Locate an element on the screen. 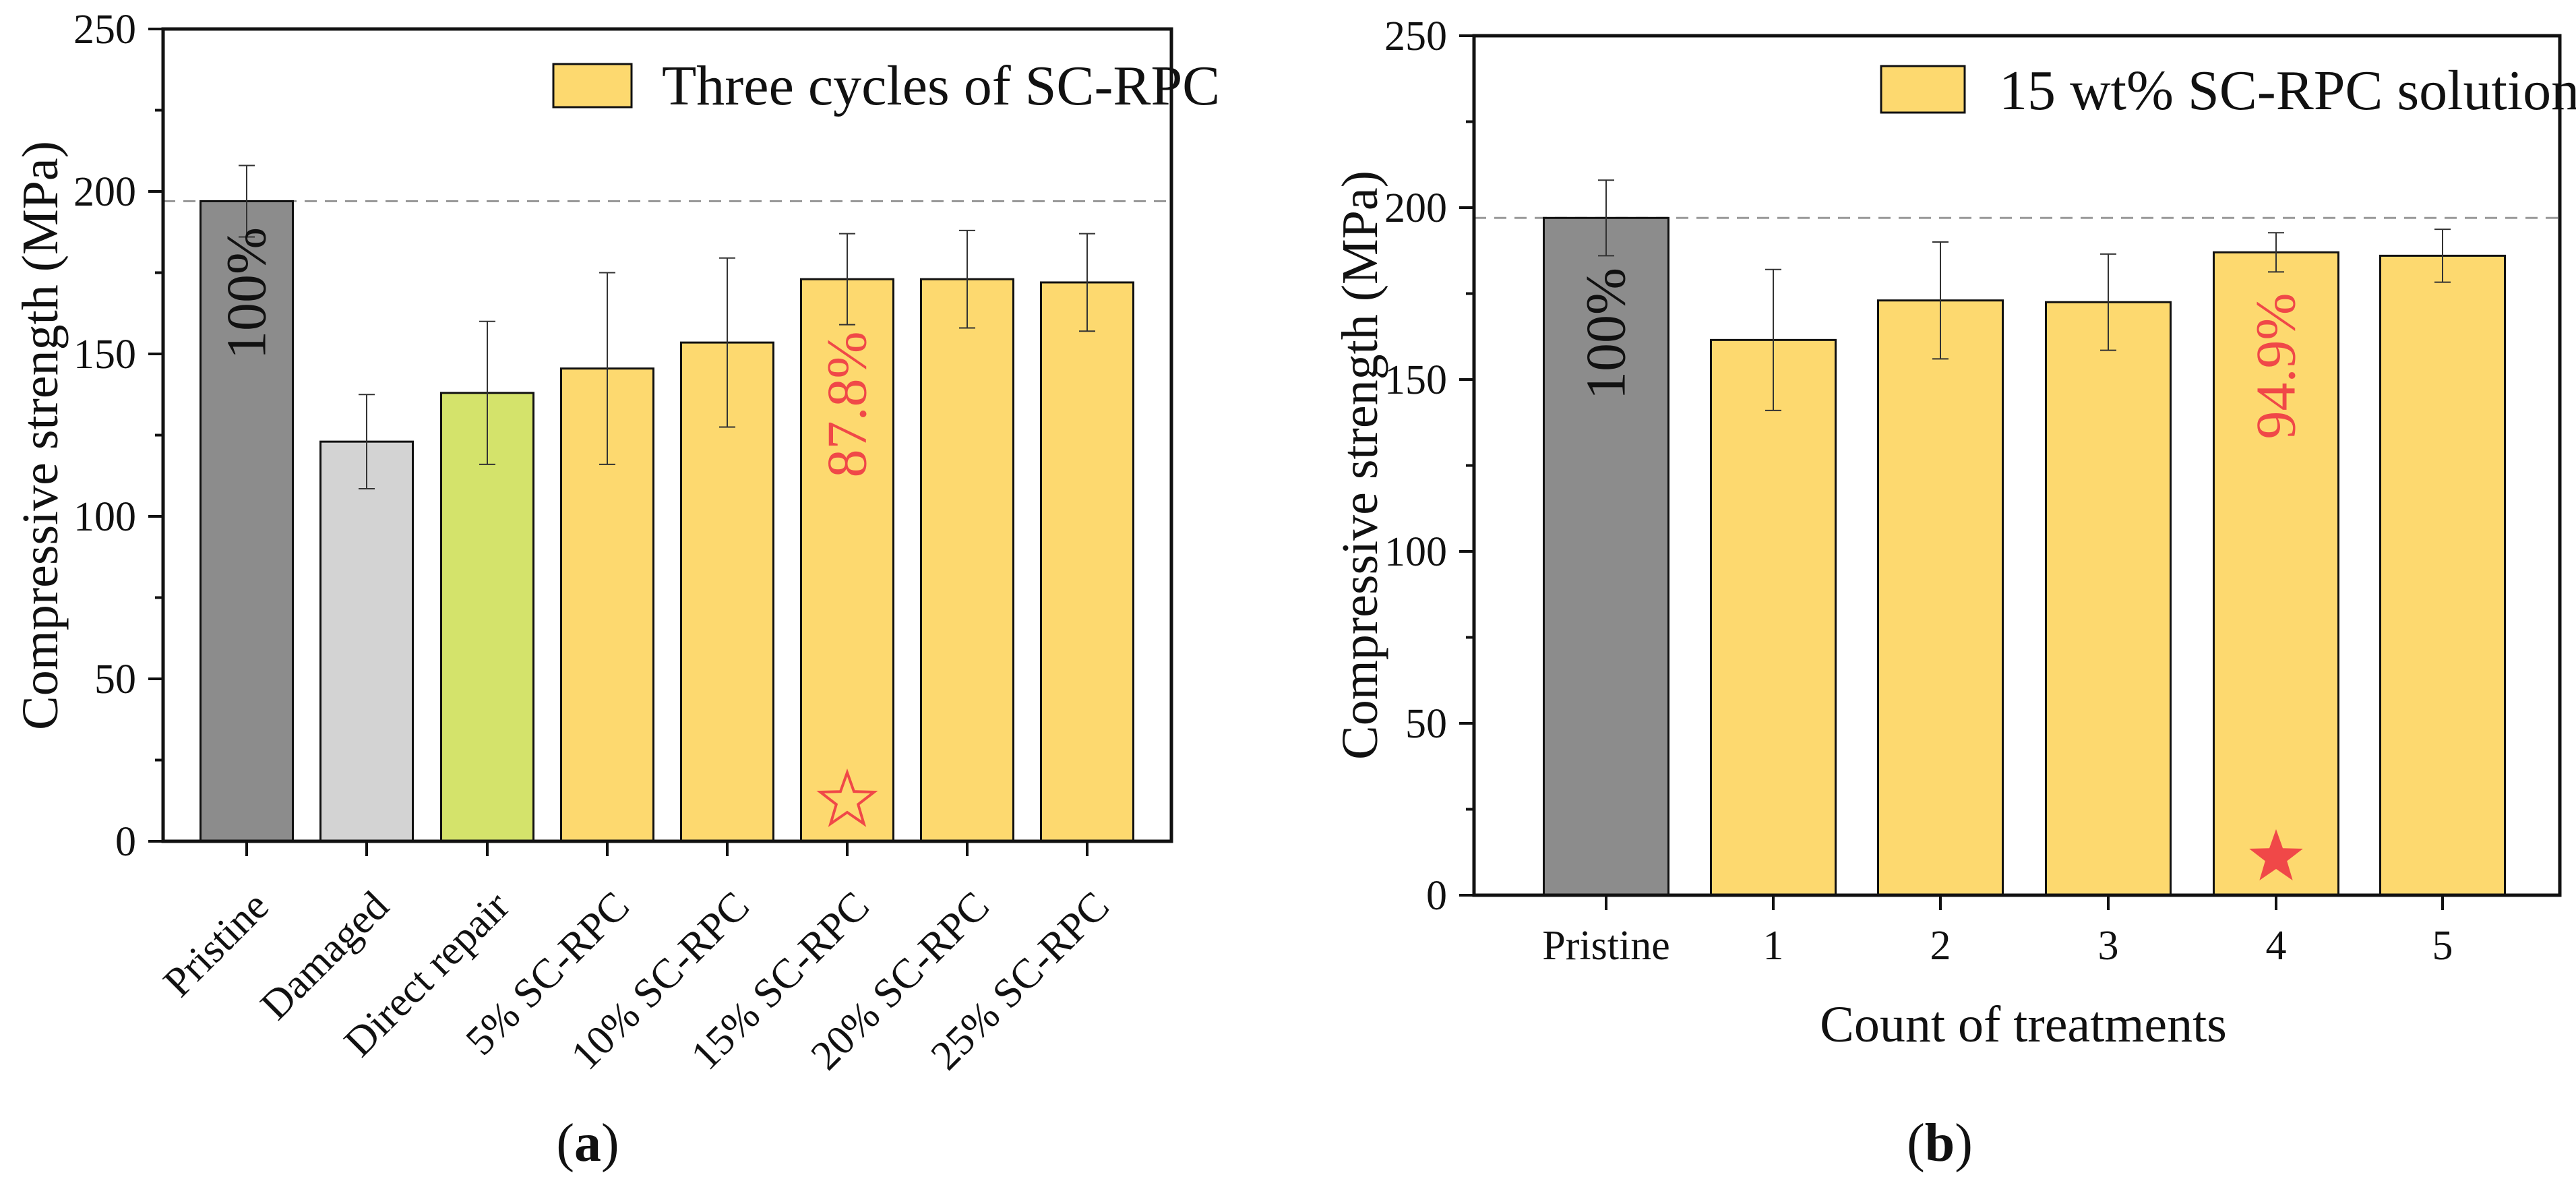  legend-label: 15 wt% SC-RPC solution is located at coordinates (2287, 91).